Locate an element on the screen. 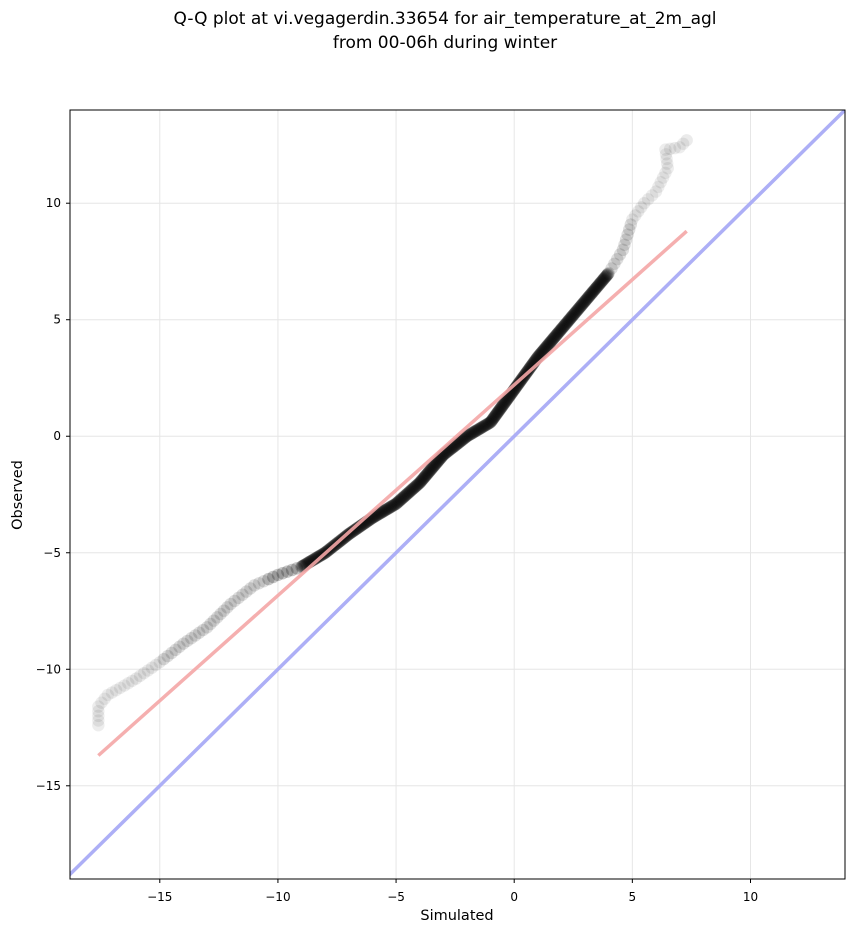 The width and height of the screenshot is (854, 934). x-tick-label: −5 is located at coordinates (396, 897).